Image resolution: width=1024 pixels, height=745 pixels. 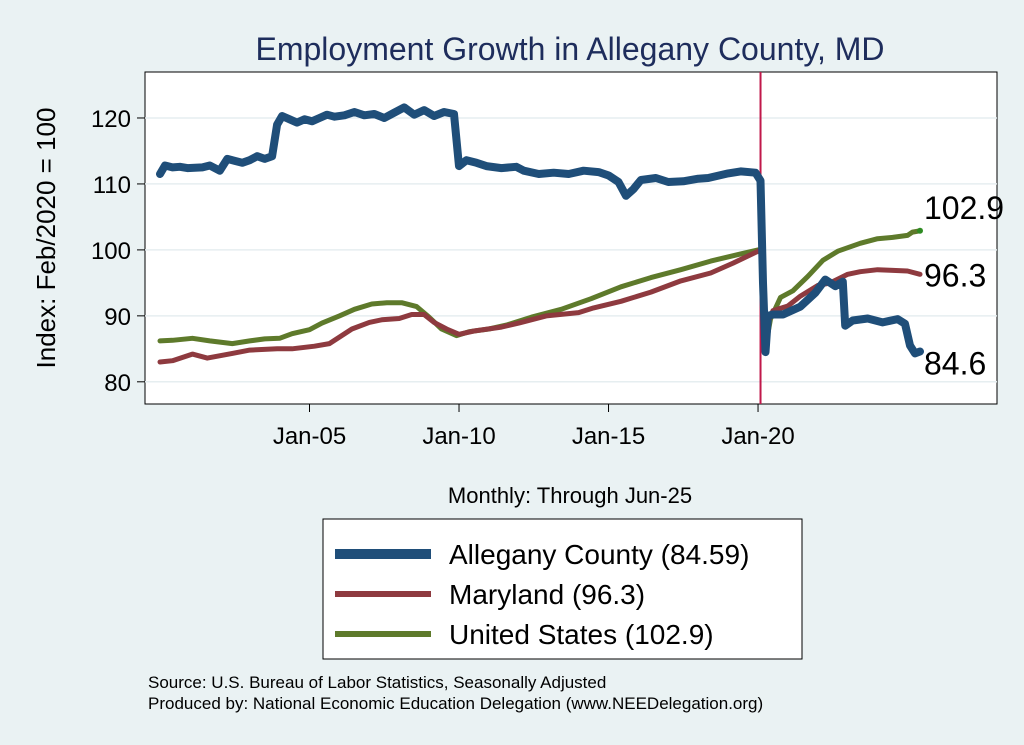 I want to click on series-line-united-states, so click(x=540, y=289).